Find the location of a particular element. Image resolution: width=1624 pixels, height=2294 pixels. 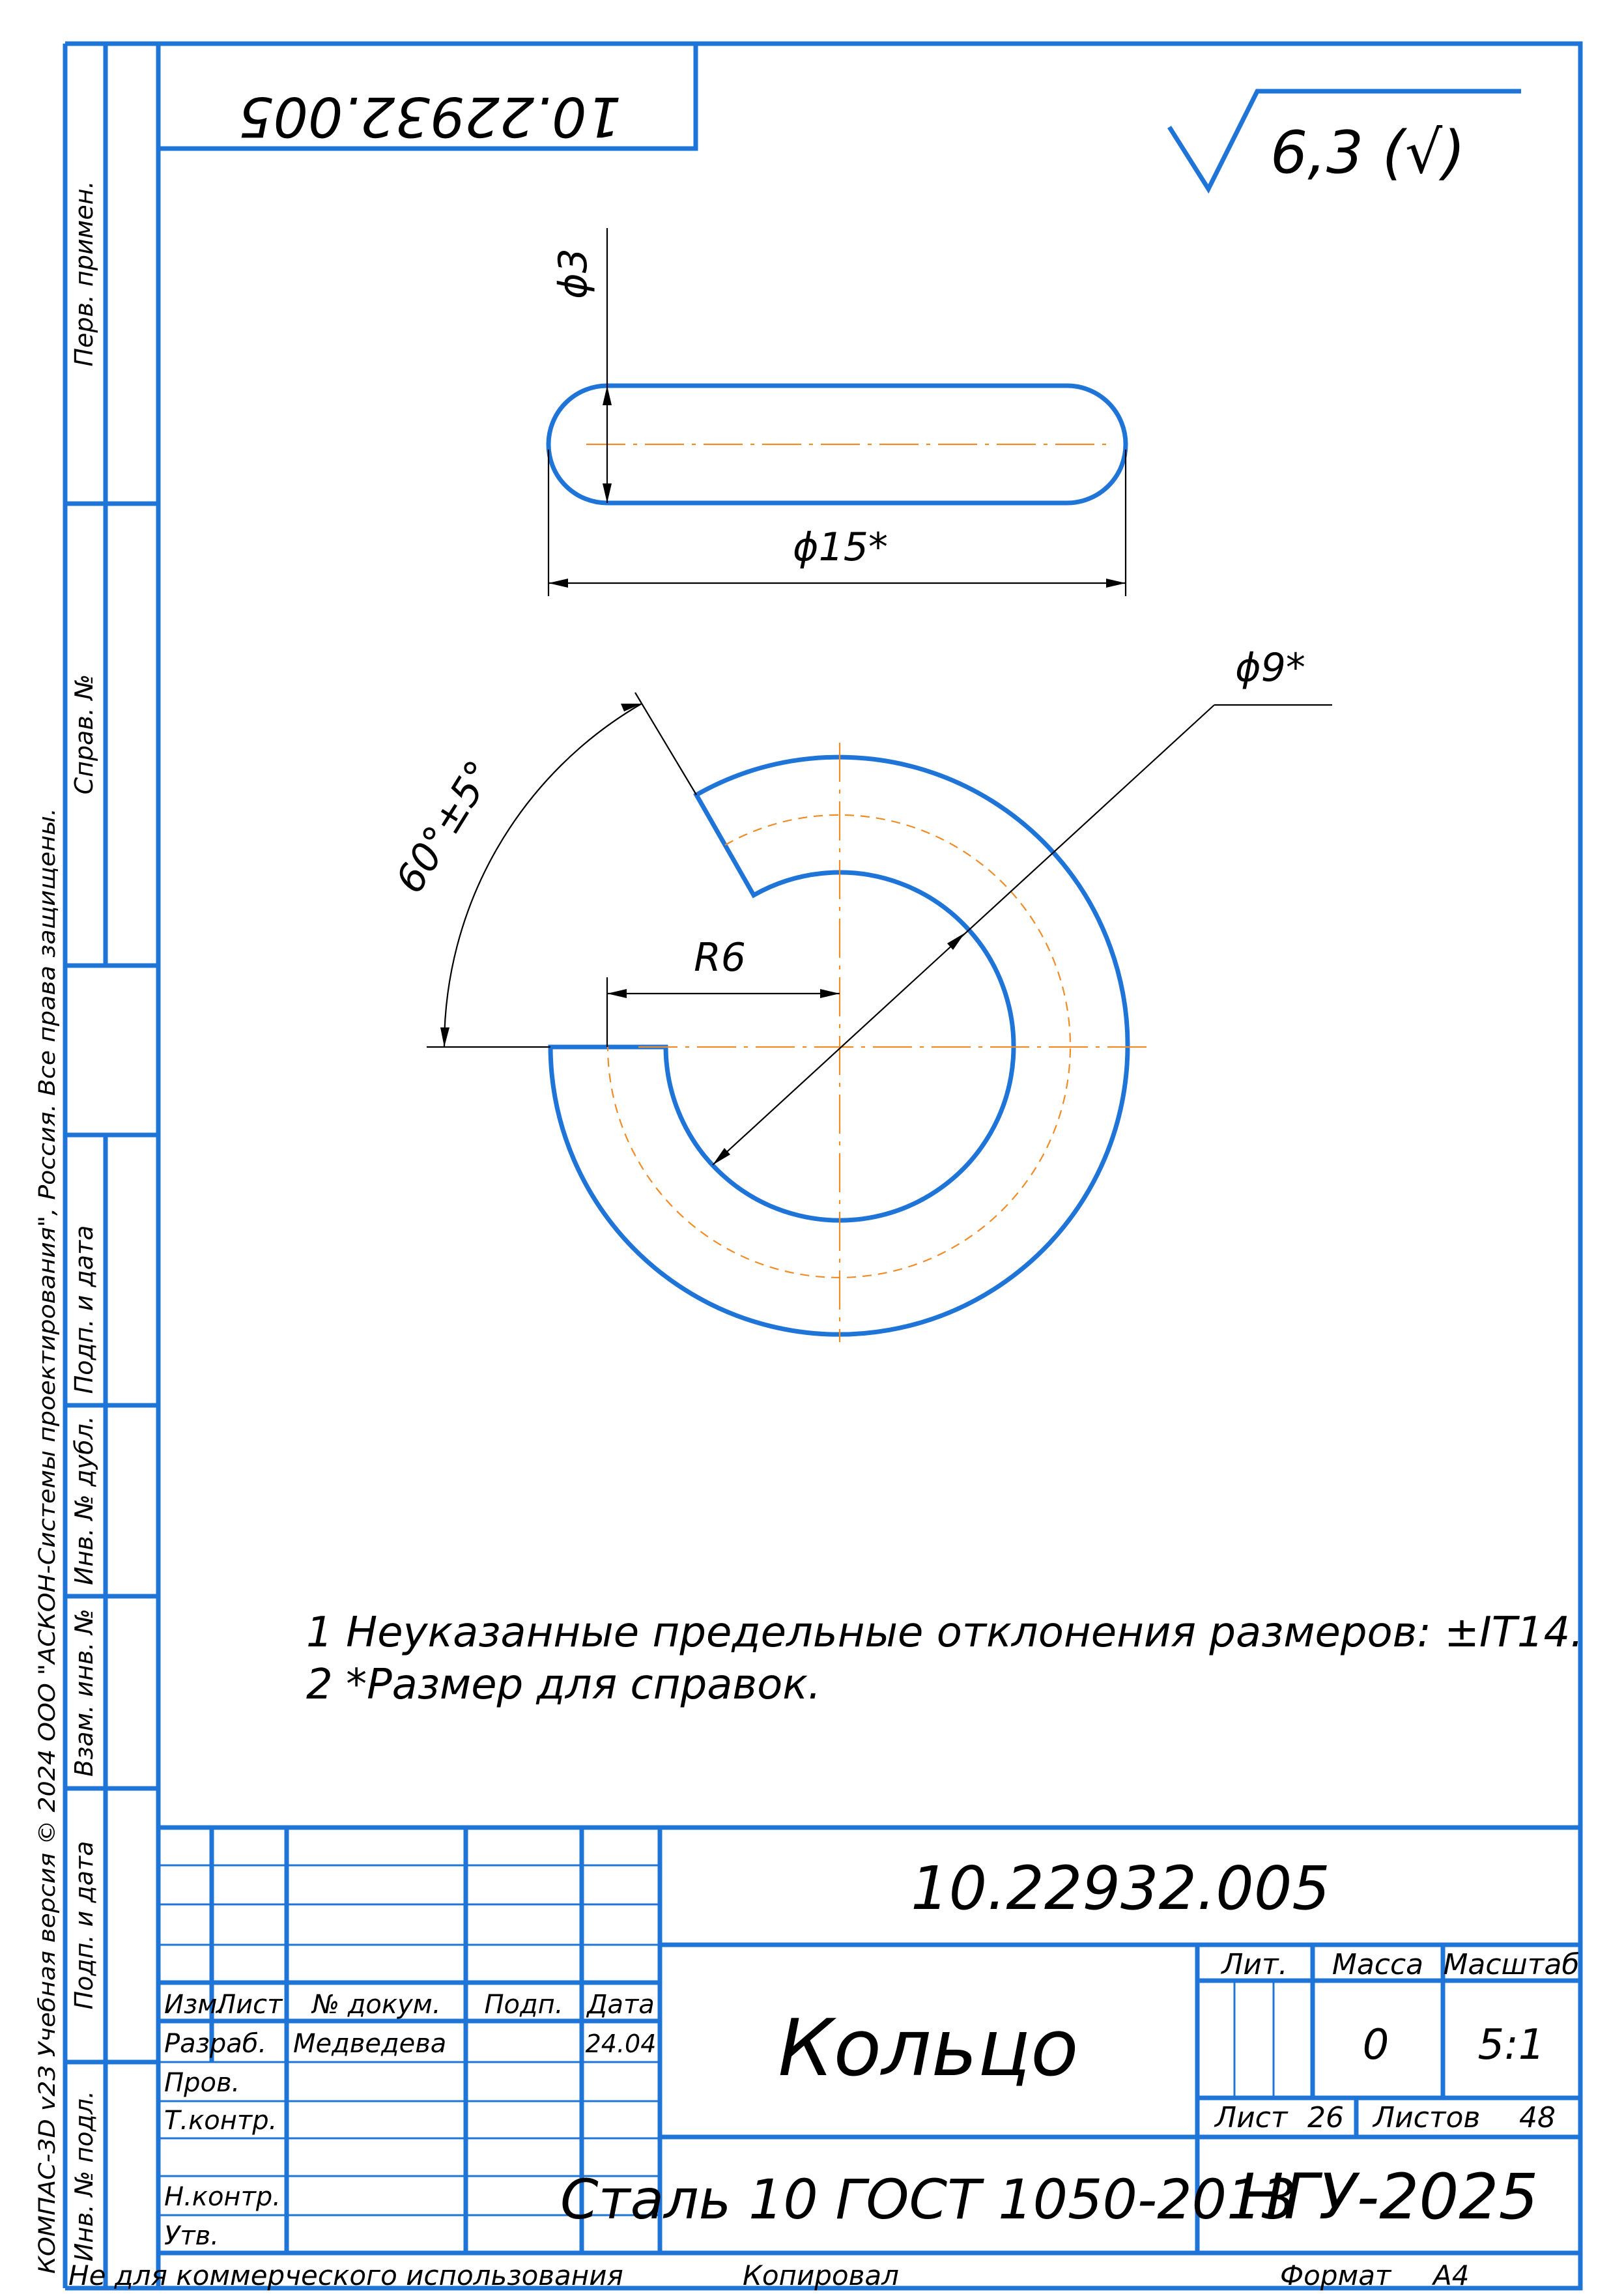

tb-masshtab-value: 5:1 is located at coordinates (1511, 2045).